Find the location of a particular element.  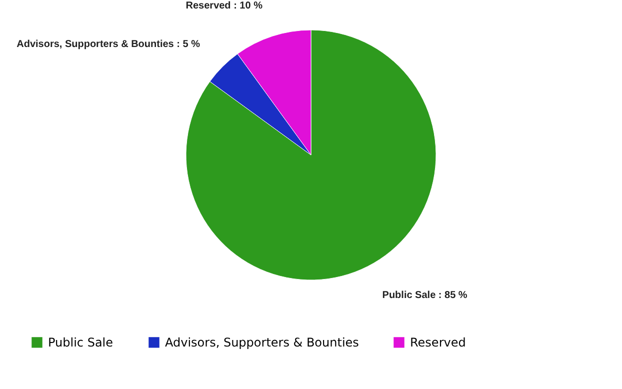

data-label: Reserved : 10 % is located at coordinates (224, 6).